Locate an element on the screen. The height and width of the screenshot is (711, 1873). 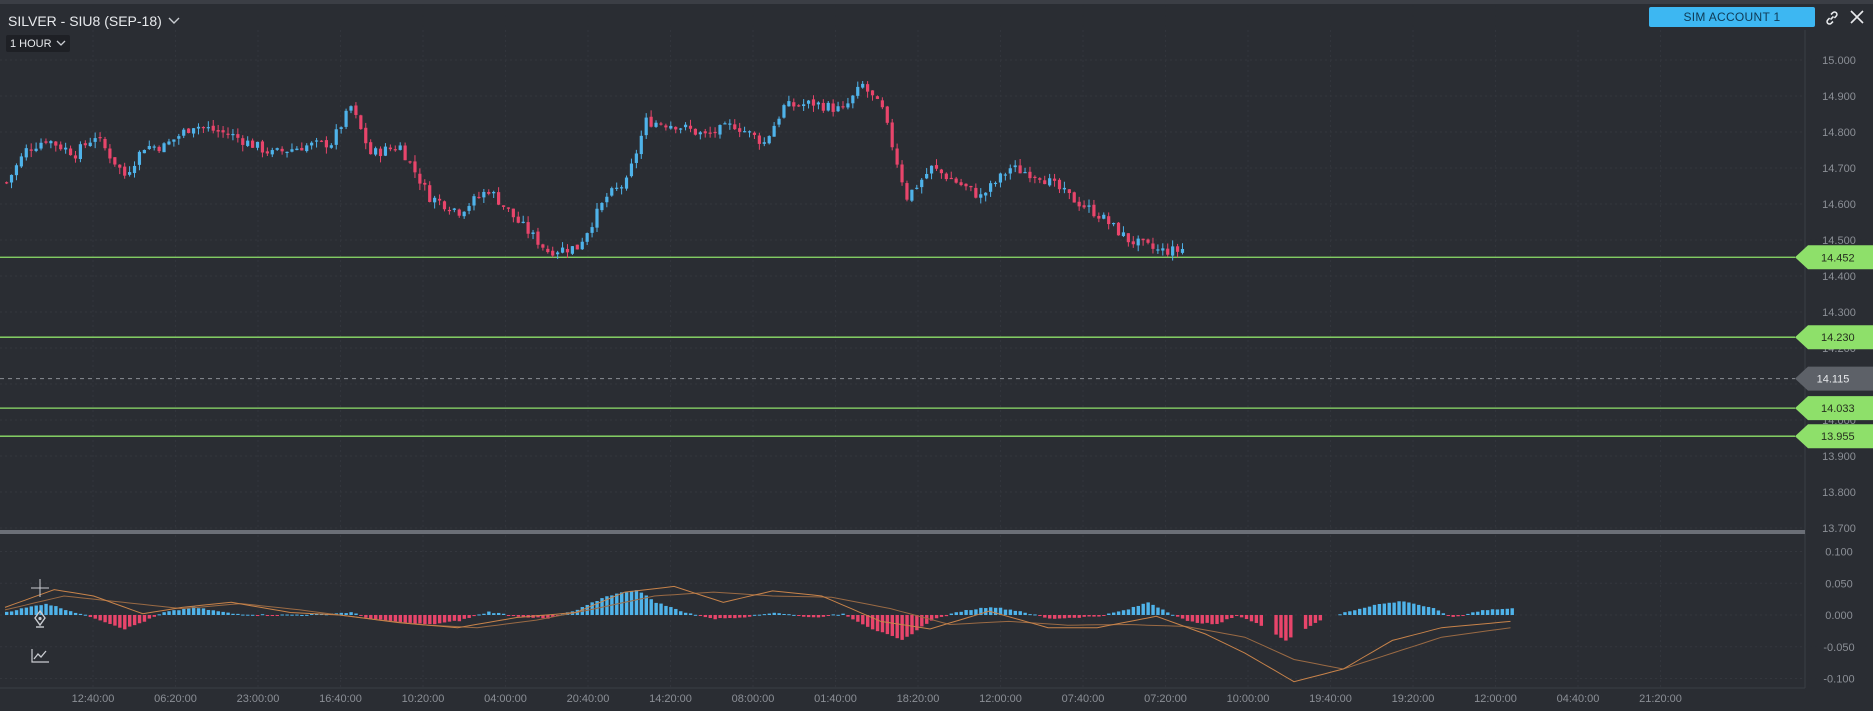
pane-separator is located at coordinates (902, 532).